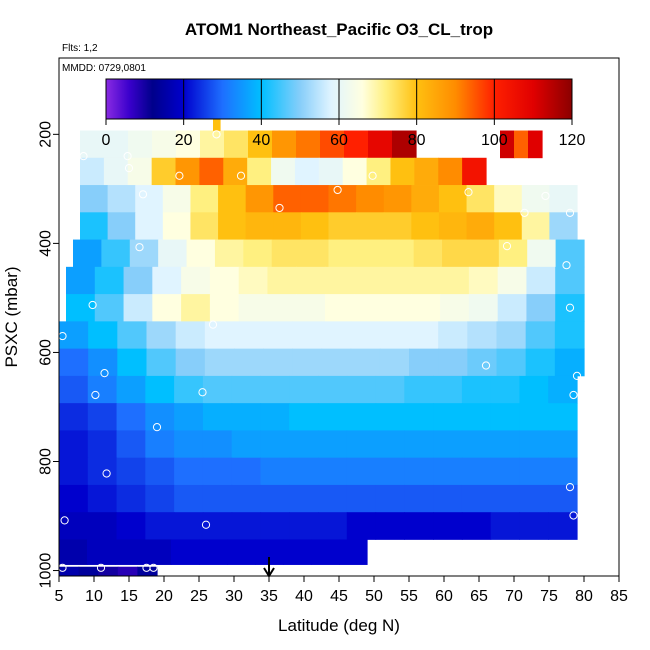  I want to click on marker-head, so click(269, 572).